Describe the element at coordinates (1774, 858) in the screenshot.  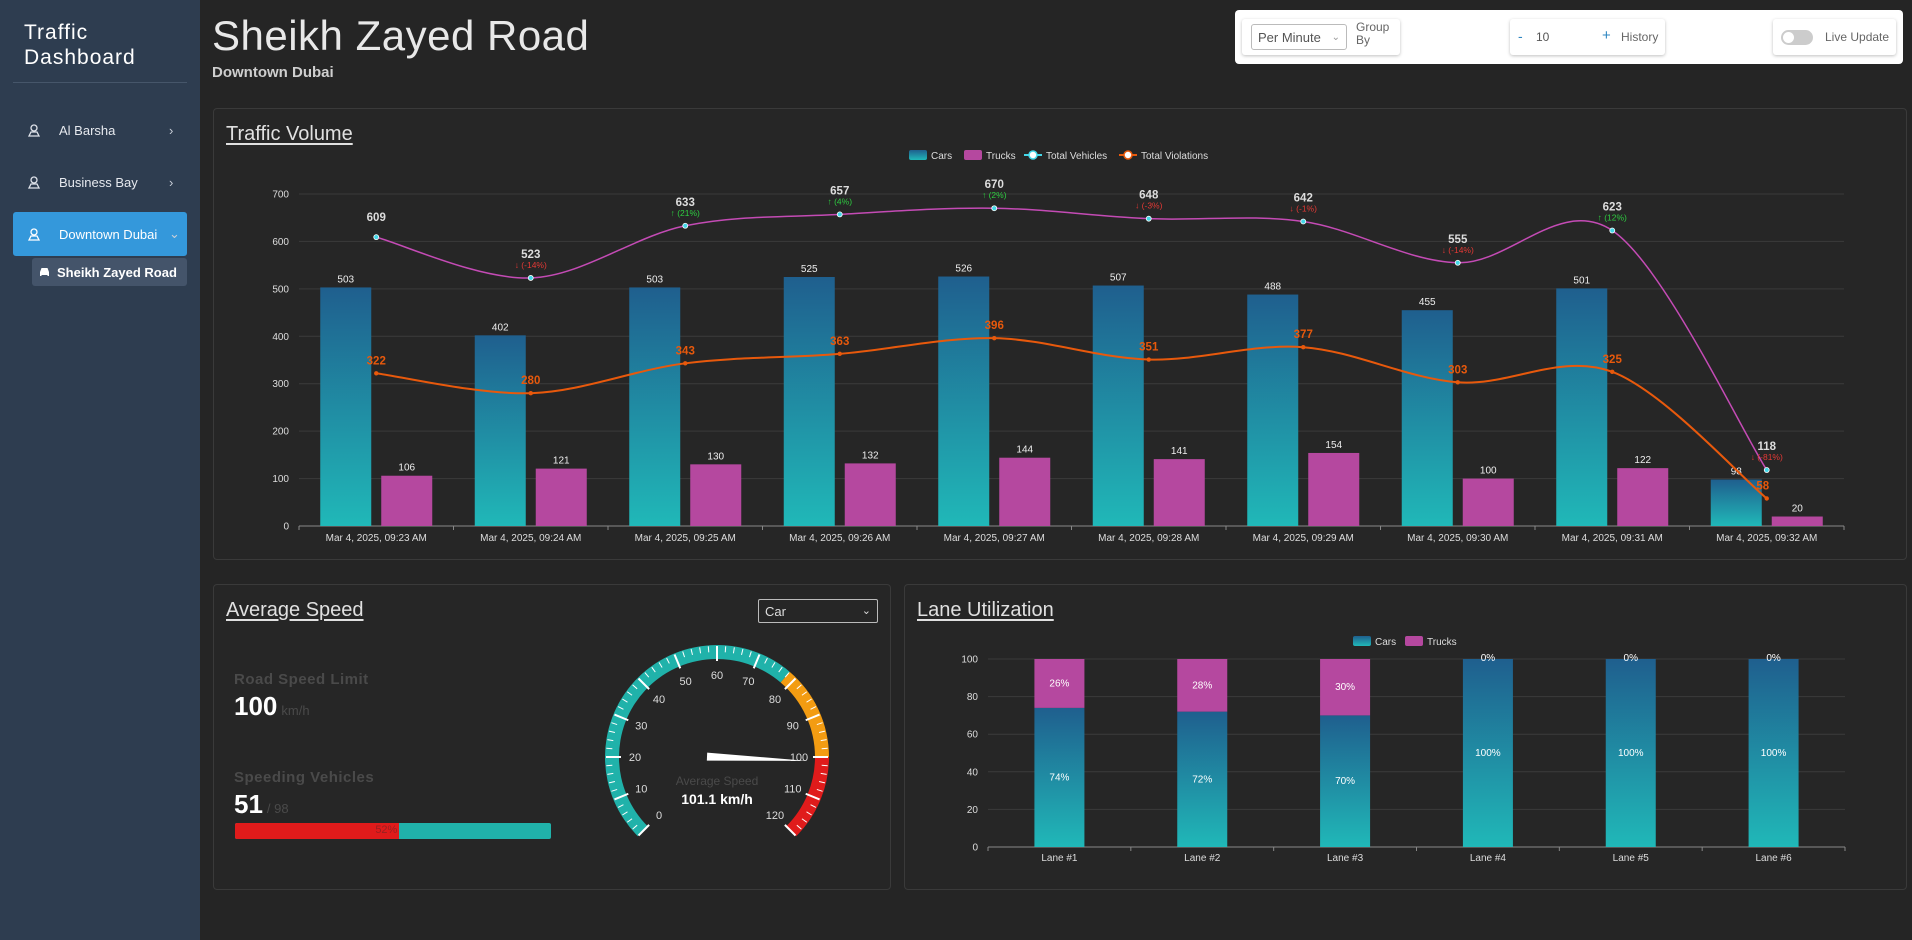
I see `x-tick-label: Lane #6` at that location.